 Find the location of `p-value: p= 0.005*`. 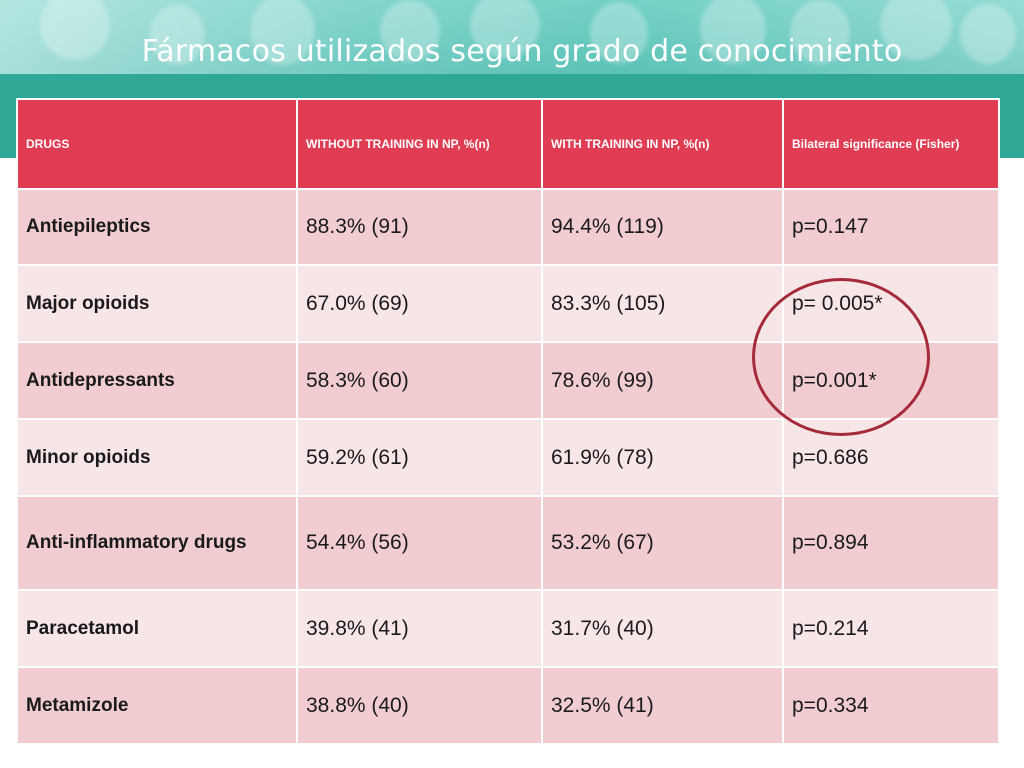

p-value: p= 0.005* is located at coordinates (891, 303).